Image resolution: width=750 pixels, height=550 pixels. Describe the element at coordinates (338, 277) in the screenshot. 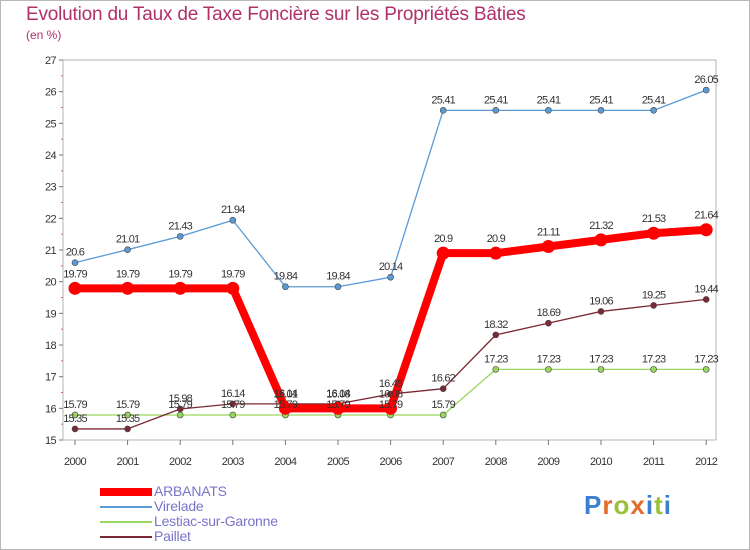

I see `data-label: 19.84` at that location.